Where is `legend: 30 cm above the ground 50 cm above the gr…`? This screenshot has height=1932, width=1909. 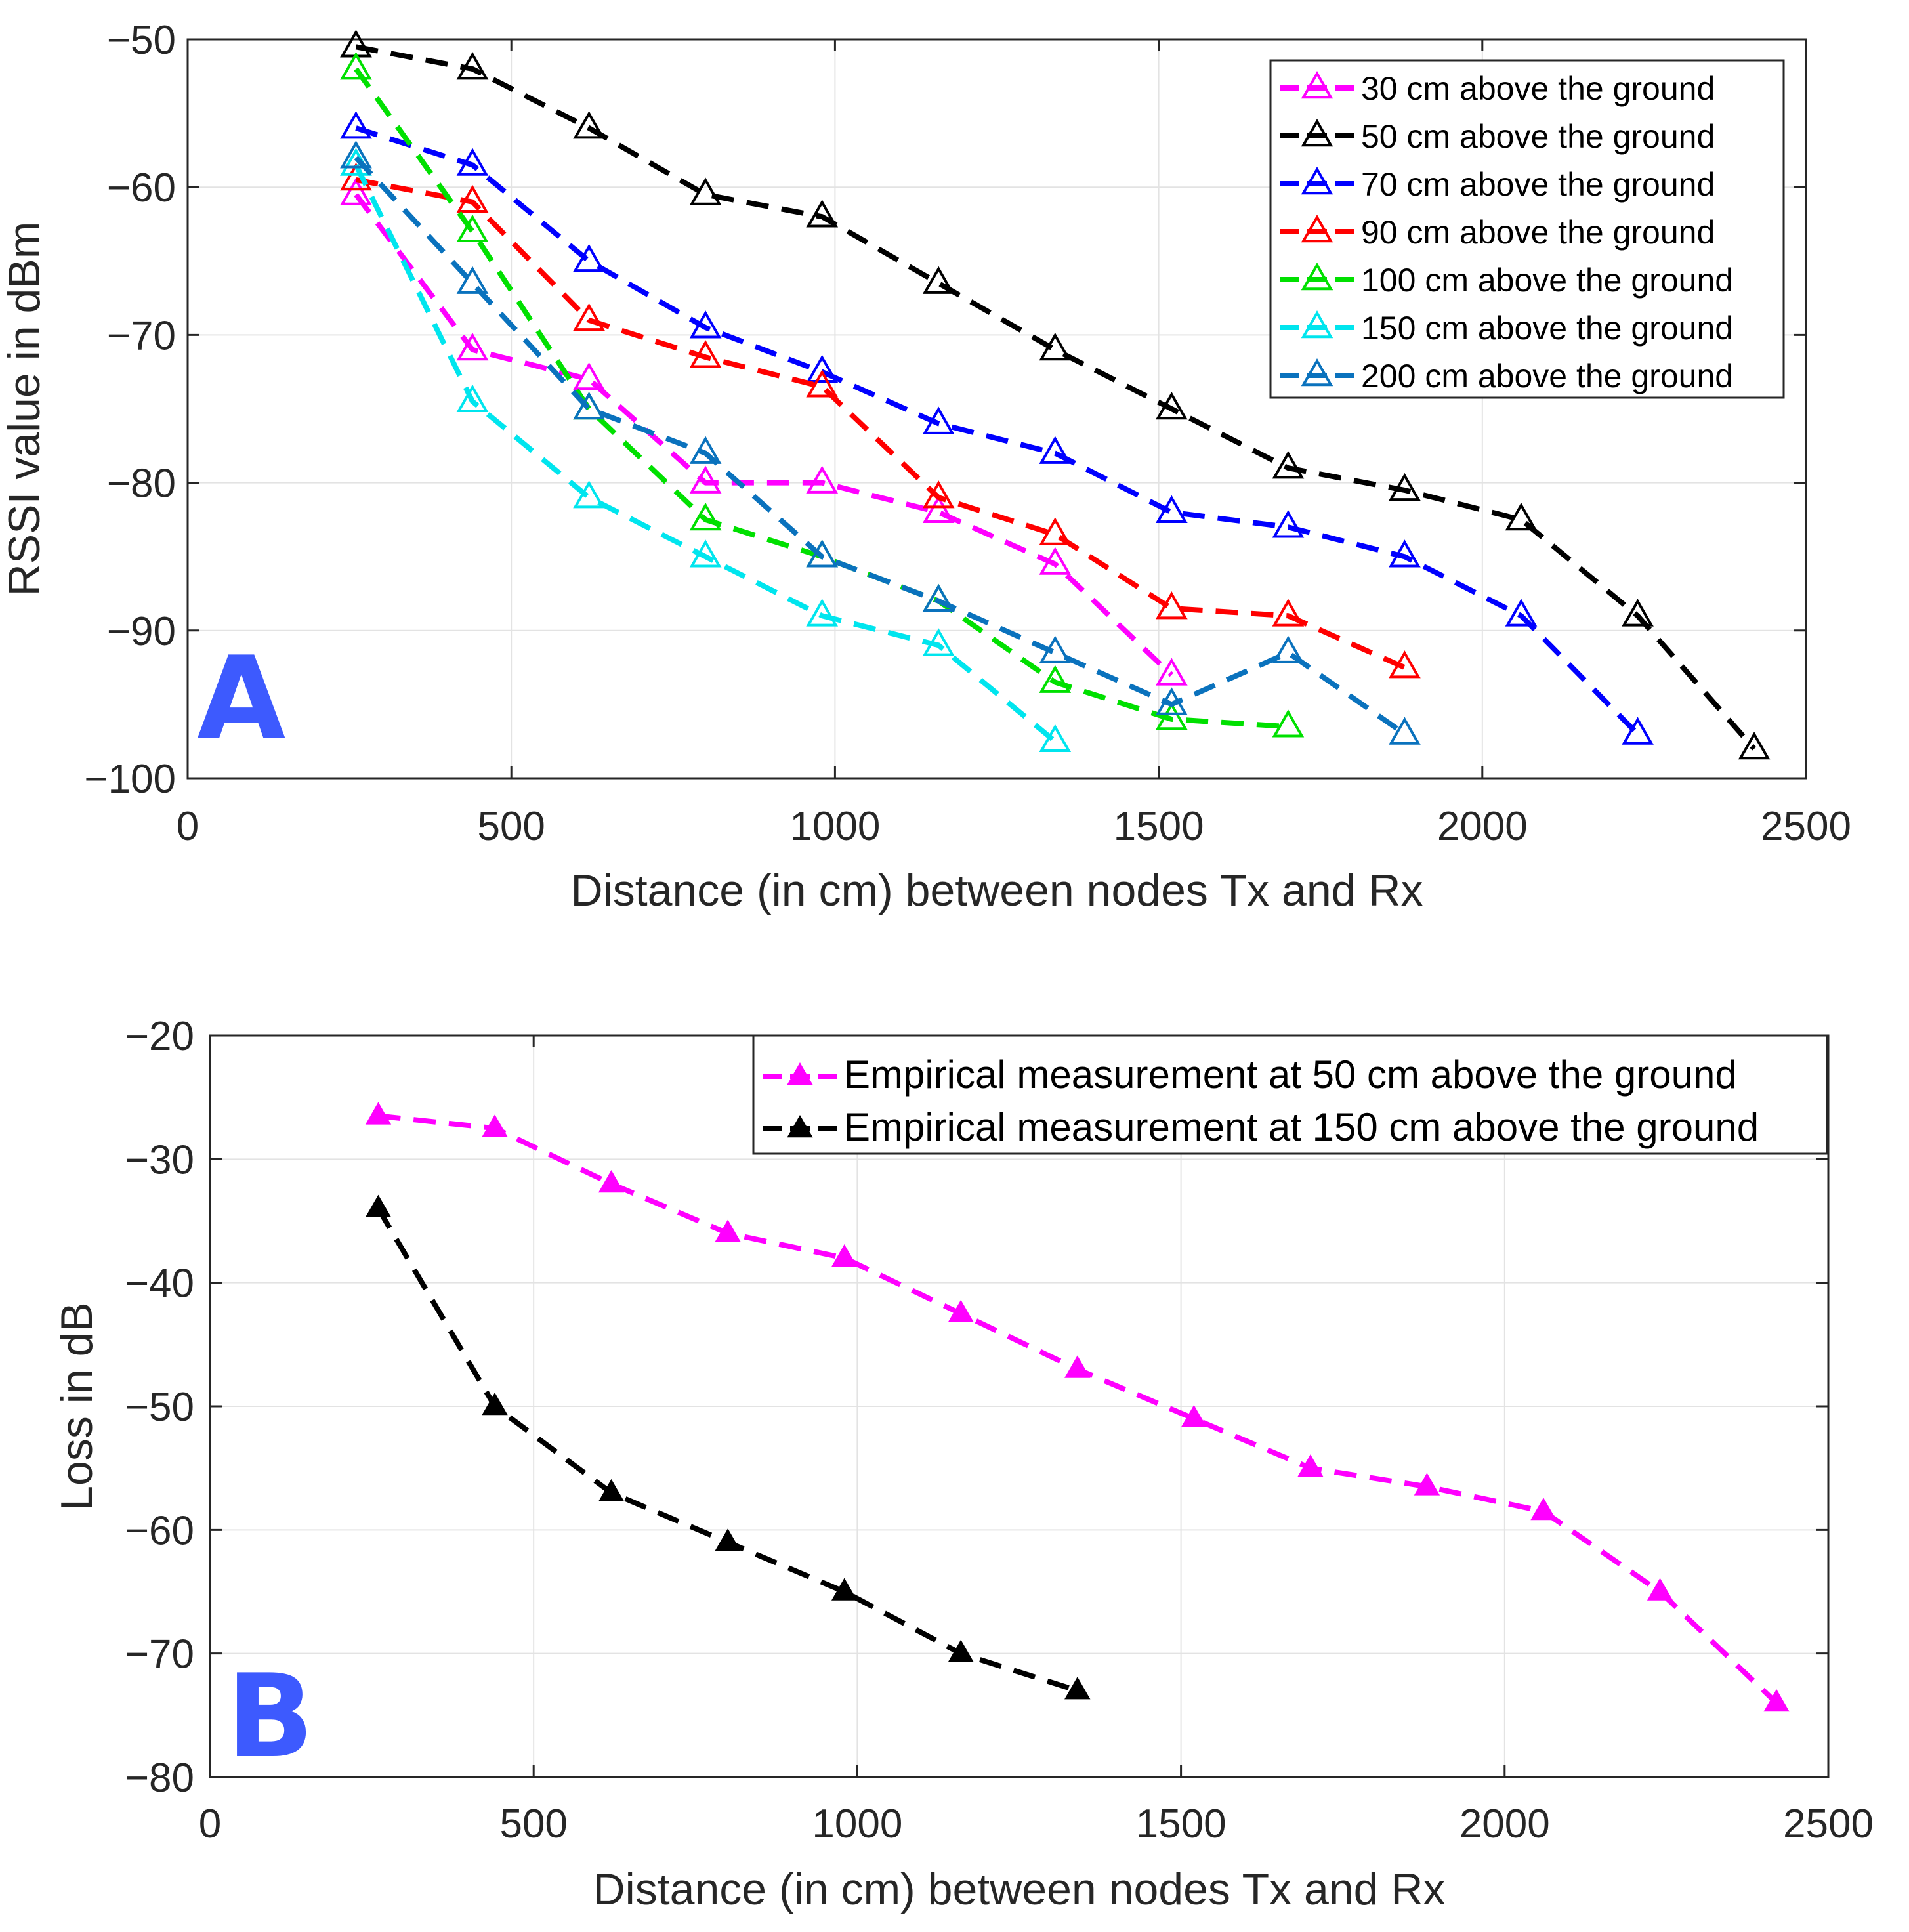
legend: 30 cm above the ground 50 cm above the gr… is located at coordinates (1527, 229).